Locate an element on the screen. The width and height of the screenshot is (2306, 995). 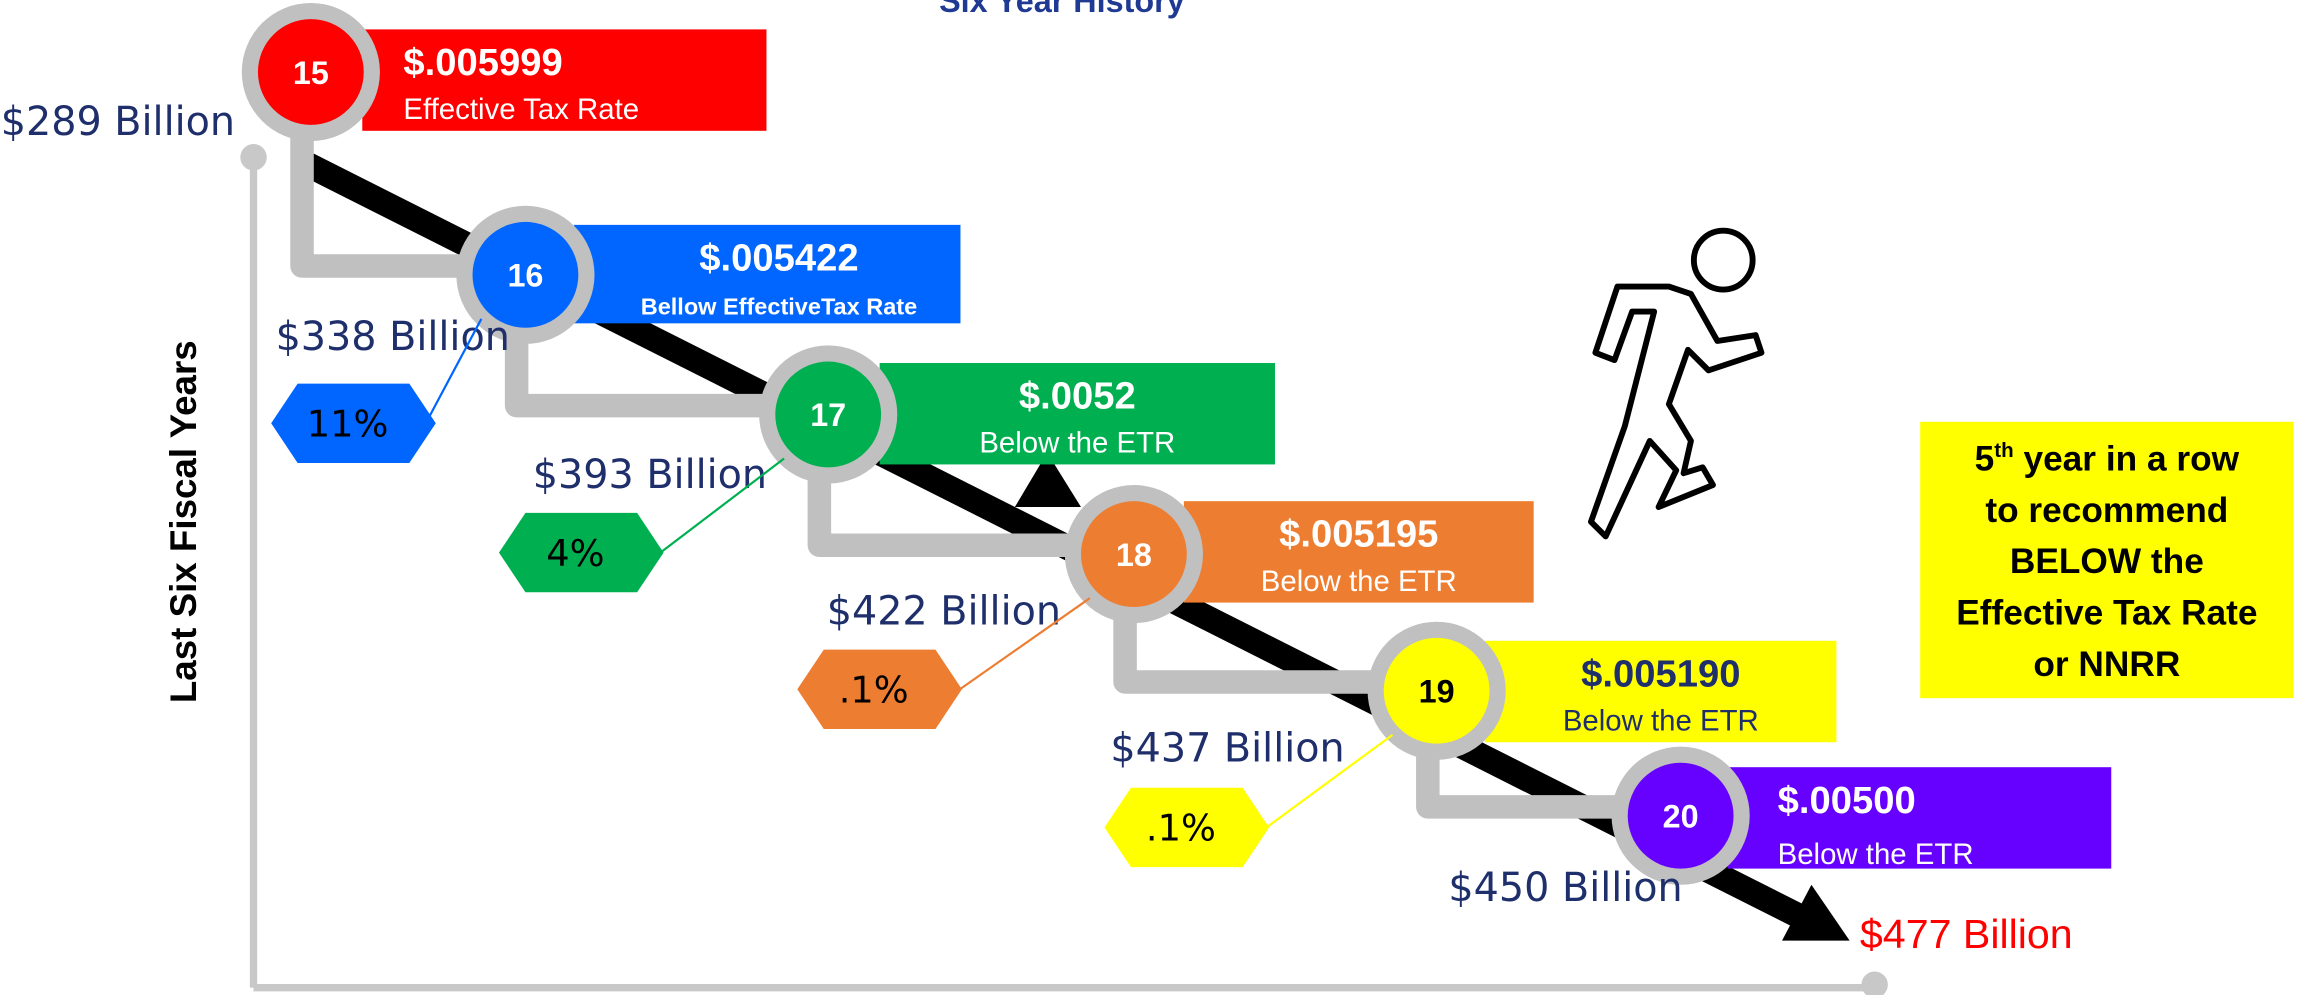
year: 16 is located at coordinates (525, 276).